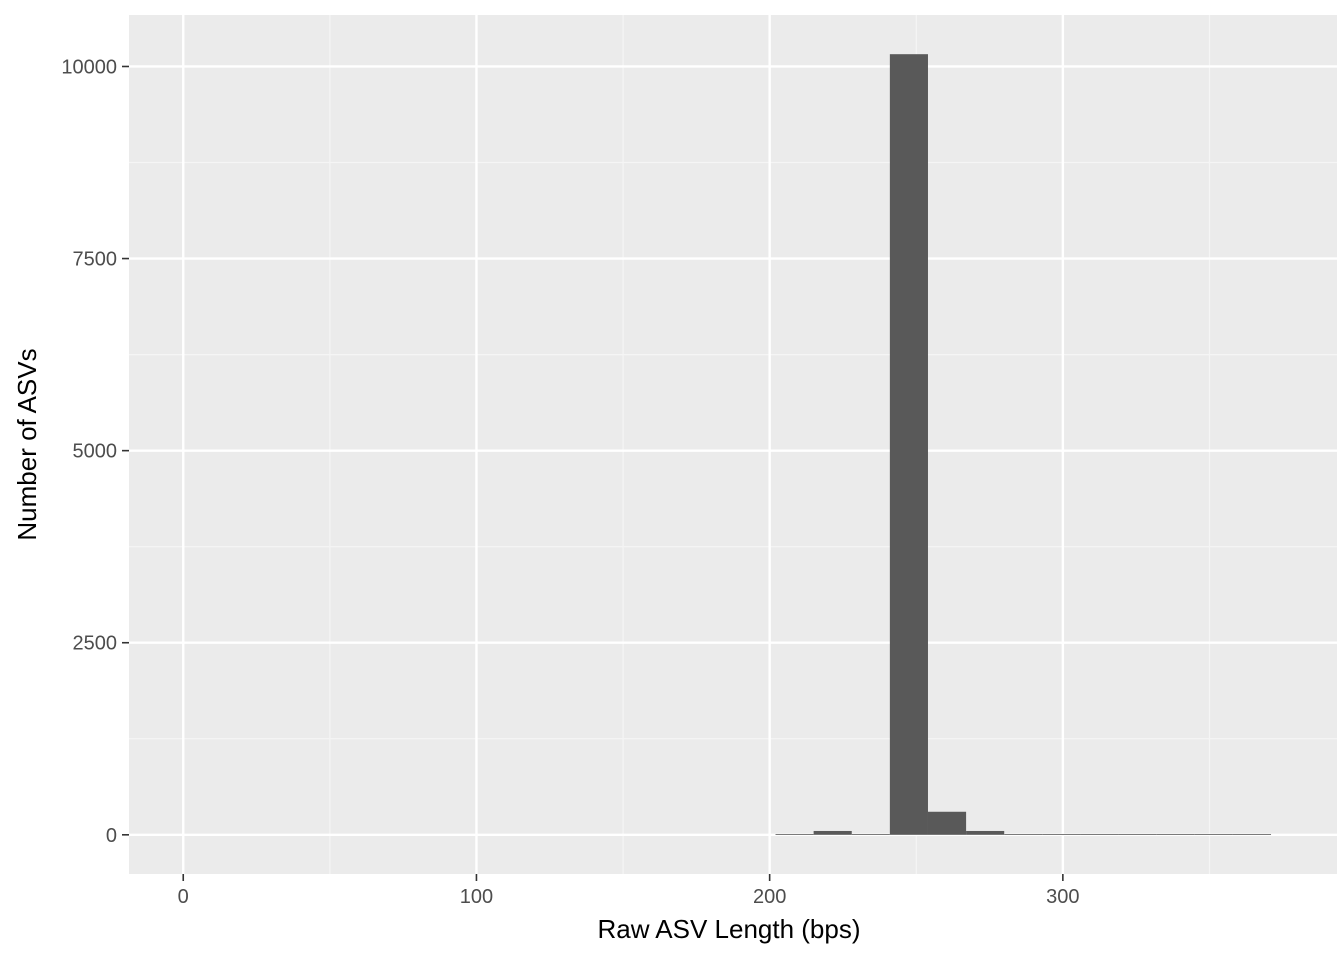 The width and height of the screenshot is (1344, 960). Describe the element at coordinates (629, 891) in the screenshot. I see `x-axis: 0 100 200 300` at that location.